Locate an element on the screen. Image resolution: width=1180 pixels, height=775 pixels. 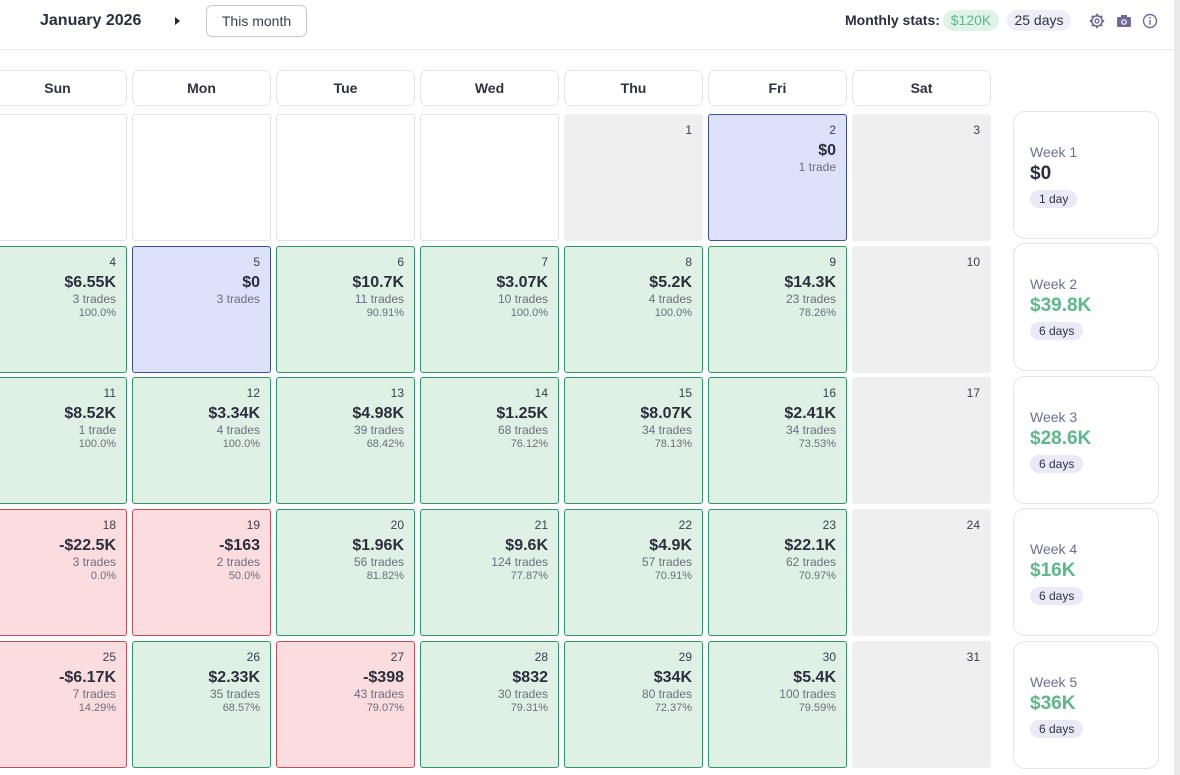
monthly-stats-amount: $120K is located at coordinates (971, 20).